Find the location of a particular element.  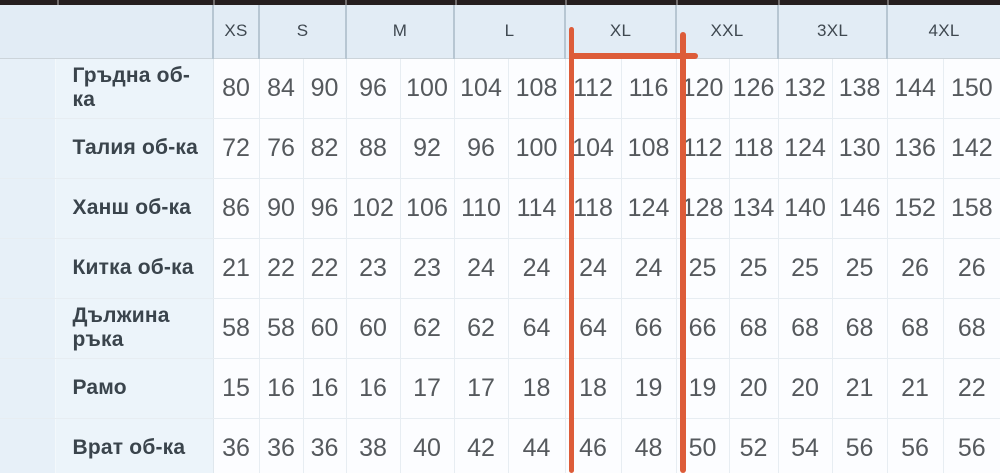

size-header-xxl: XXL is located at coordinates (727, 32).